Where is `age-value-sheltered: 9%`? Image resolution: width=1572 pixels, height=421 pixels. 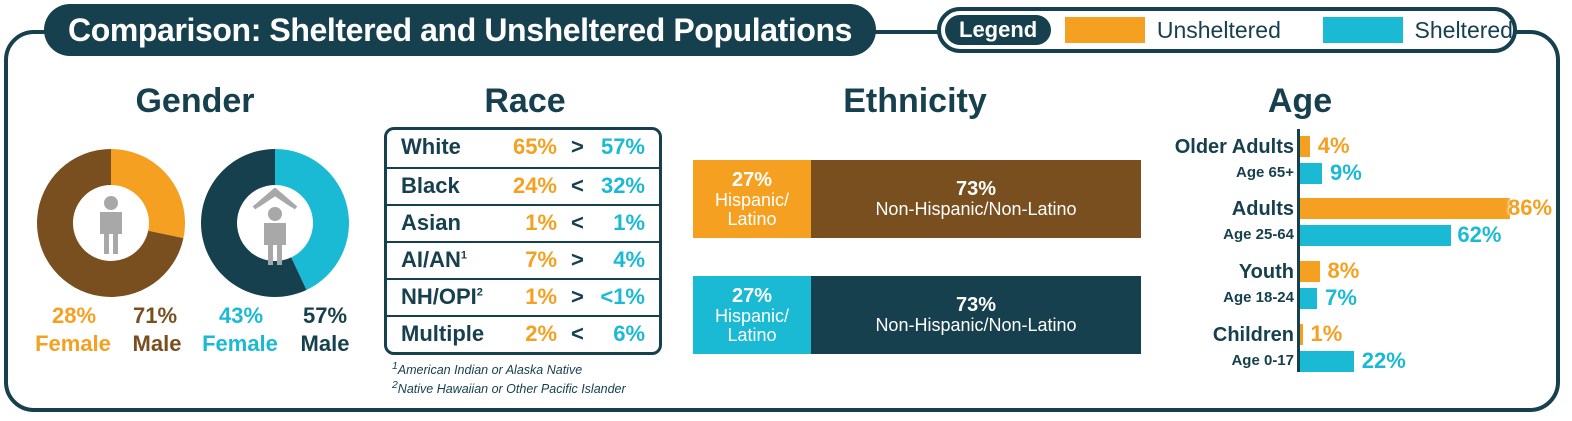
age-value-sheltered: 9% is located at coordinates (1345, 172).